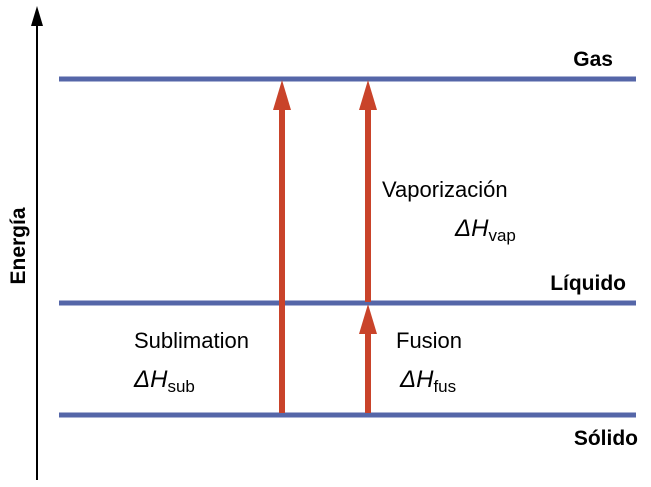  Describe the element at coordinates (429, 340) in the screenshot. I see `fusion-label: Fusion` at that location.